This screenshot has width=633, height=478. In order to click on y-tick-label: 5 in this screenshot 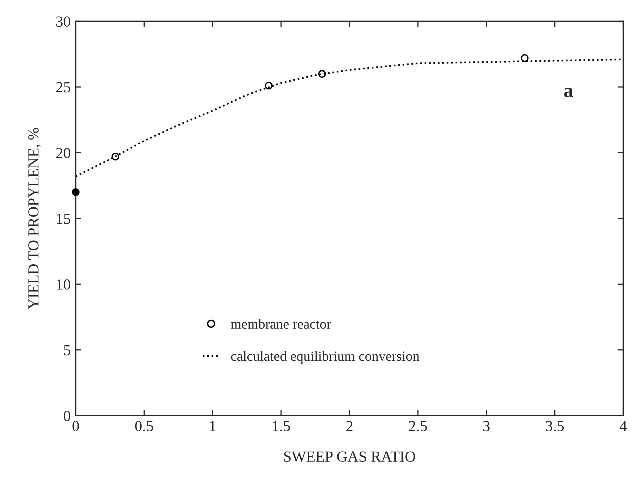, I will do `click(67, 350)`.